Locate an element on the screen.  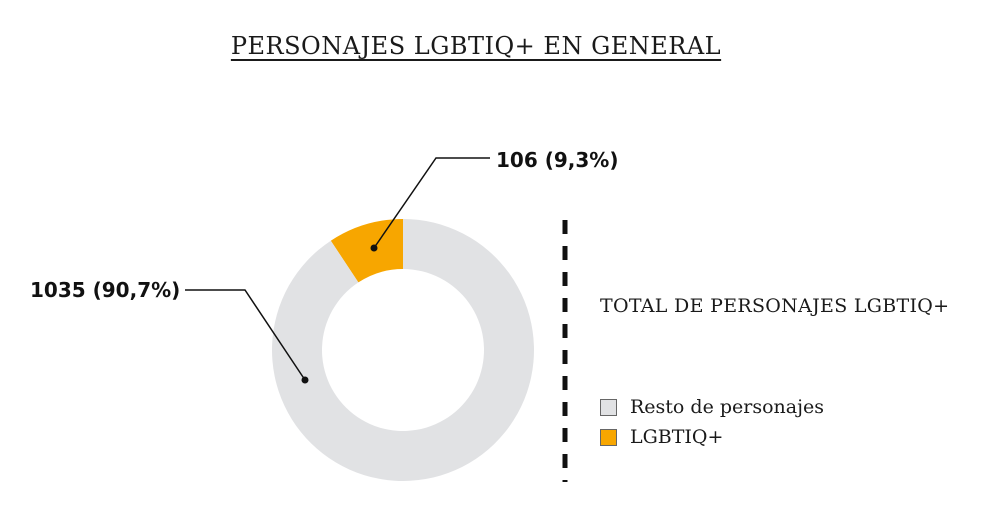
legend-item-resto: Resto de personajes is located at coordinates (712, 407).